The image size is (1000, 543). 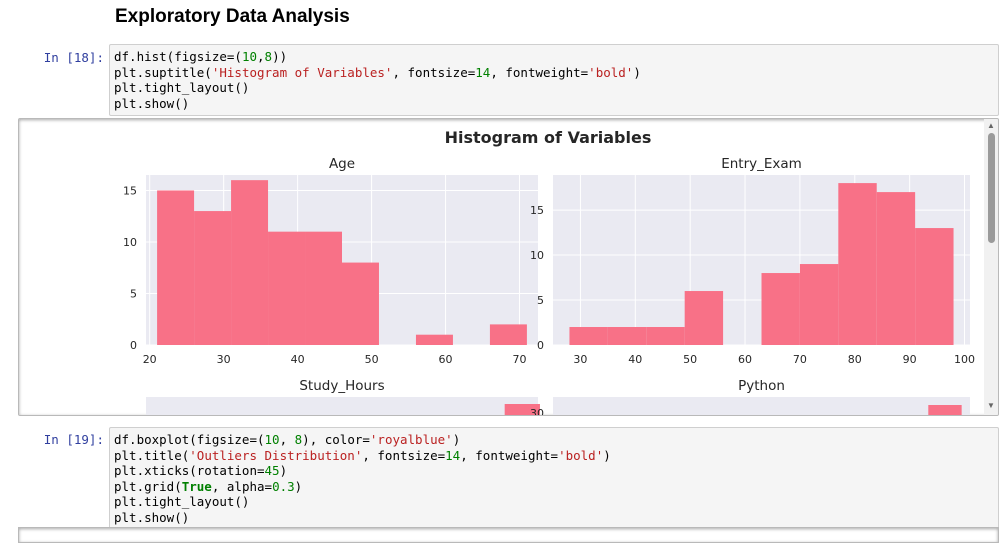 What do you see at coordinates (910, 359) in the screenshot?
I see `x-tick-label: 90` at bounding box center [910, 359].